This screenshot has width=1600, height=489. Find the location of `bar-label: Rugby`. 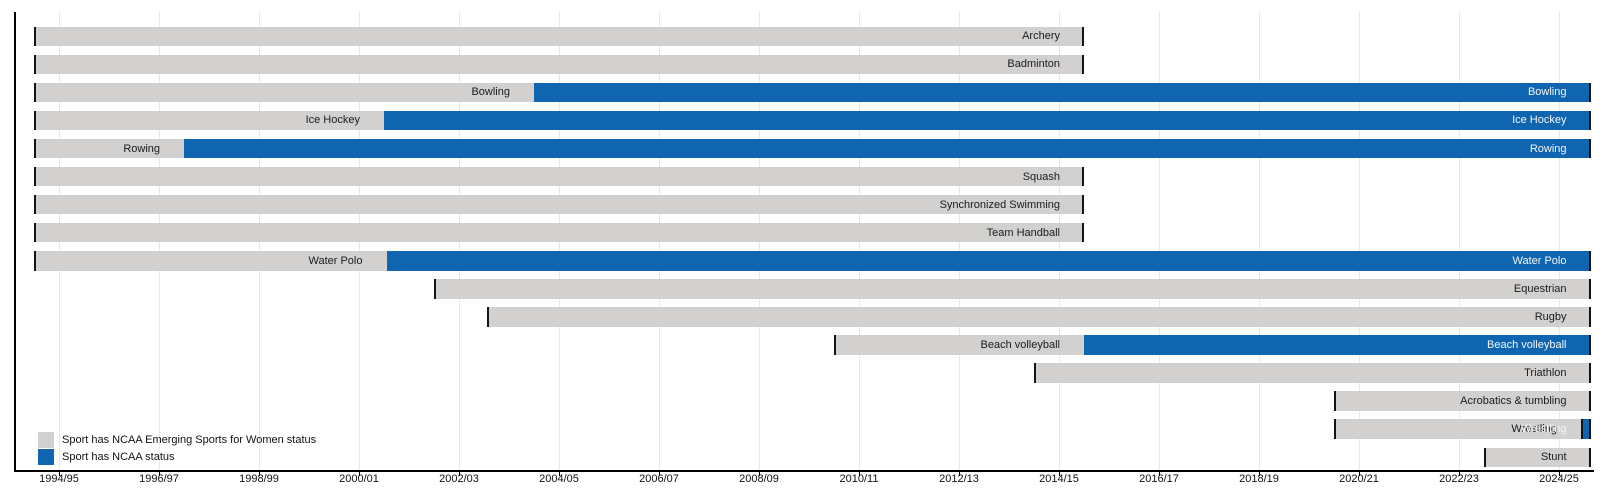

bar-label: Rugby is located at coordinates (1550, 316).